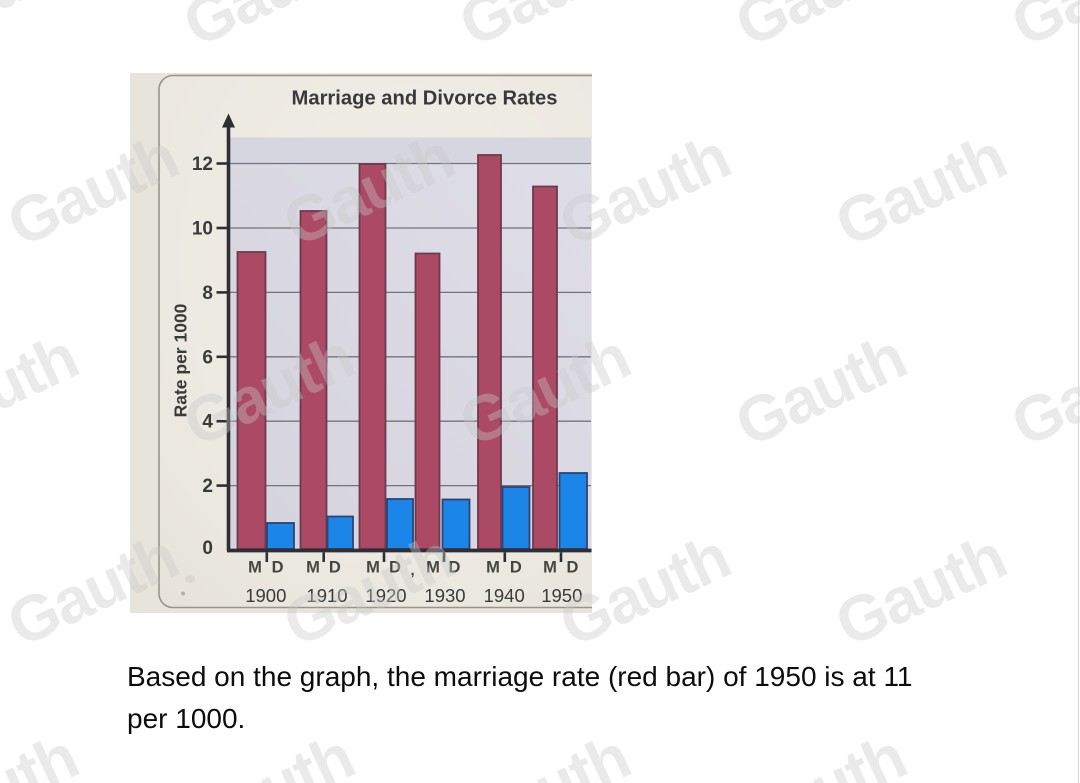 The height and width of the screenshot is (783, 1080). Describe the element at coordinates (425, 99) in the screenshot. I see `svg-text: Marriage and Divorce Rates` at that location.